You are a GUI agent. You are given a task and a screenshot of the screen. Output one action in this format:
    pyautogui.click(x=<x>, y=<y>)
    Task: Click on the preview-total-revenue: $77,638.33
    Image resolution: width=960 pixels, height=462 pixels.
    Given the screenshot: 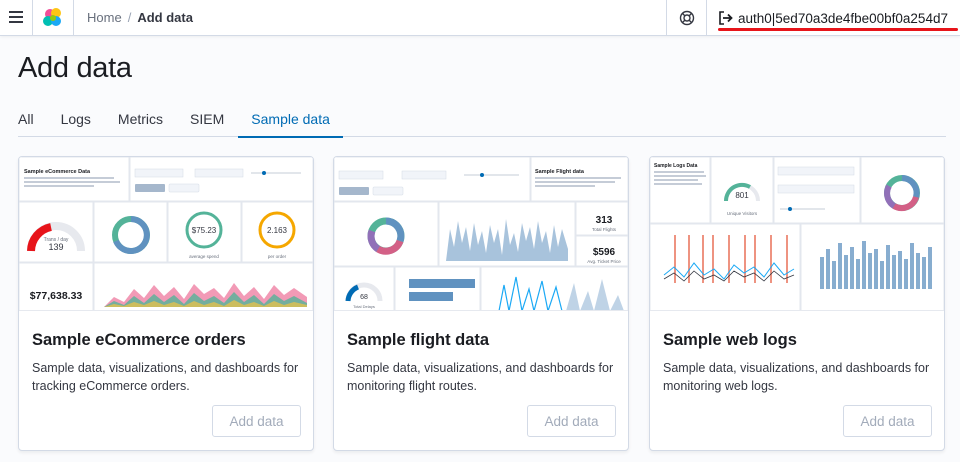 What is the action you would take?
    pyautogui.click(x=56, y=296)
    